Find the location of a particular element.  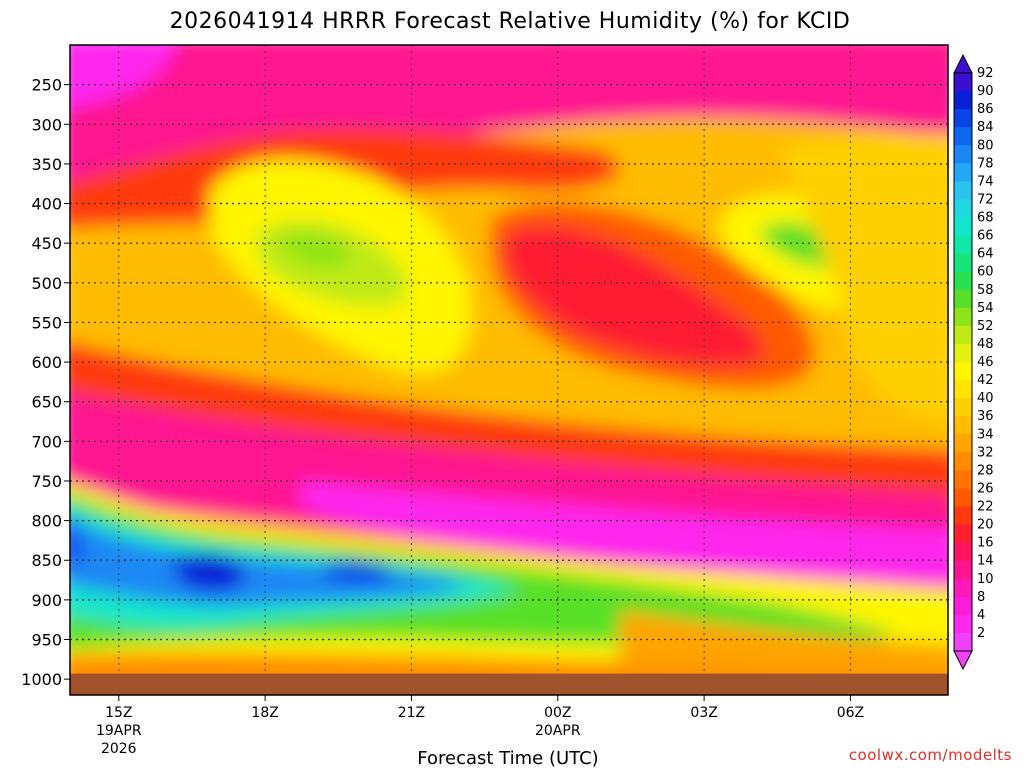

field-low-blue is located at coordinates (270, 560).